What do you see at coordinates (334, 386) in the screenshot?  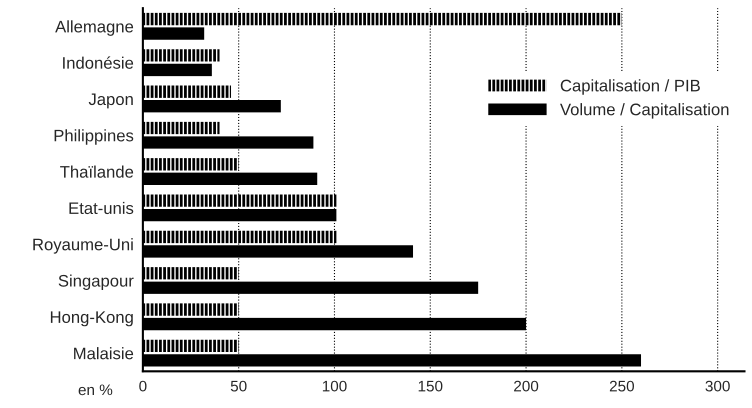 I see `x-tick-label: 100` at bounding box center [334, 386].